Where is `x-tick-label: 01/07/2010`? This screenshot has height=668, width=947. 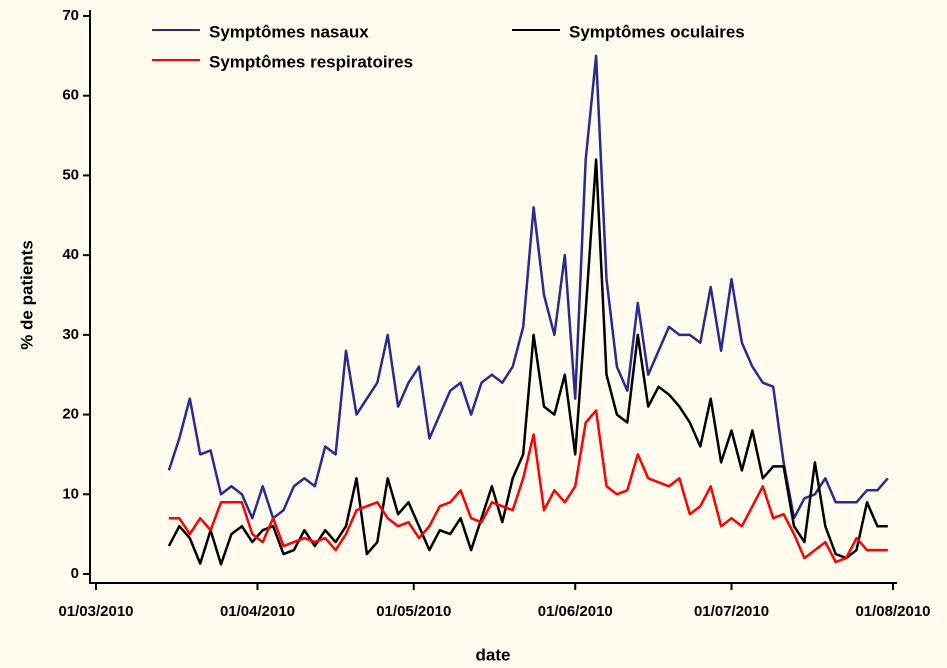 x-tick-label: 01/07/2010 is located at coordinates (731, 611).